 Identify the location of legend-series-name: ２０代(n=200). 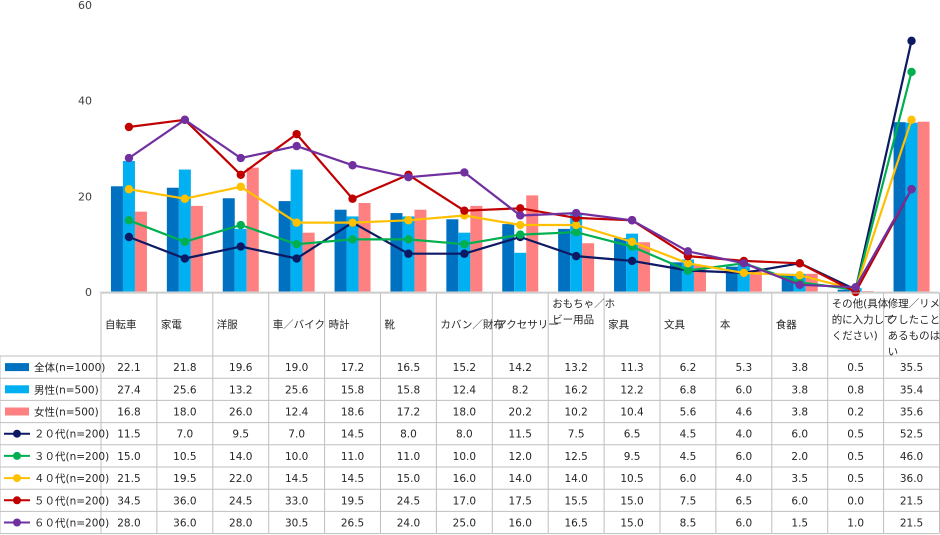
(71, 435).